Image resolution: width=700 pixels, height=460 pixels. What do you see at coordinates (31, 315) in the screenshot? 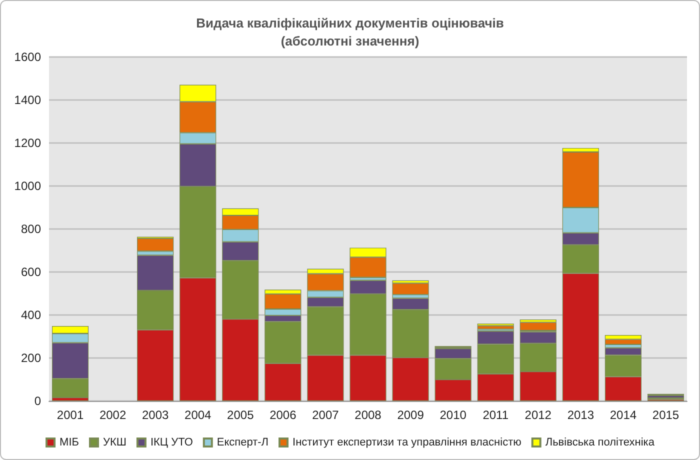
I see `y-tick-label: 400` at bounding box center [31, 315].